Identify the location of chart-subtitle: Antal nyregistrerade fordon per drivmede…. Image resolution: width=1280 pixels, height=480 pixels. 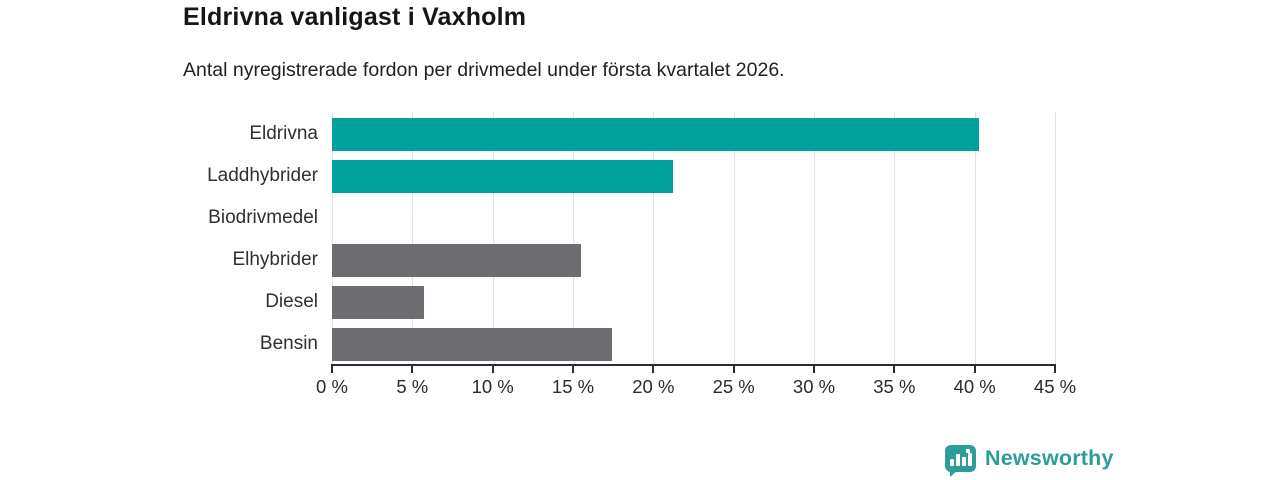
(484, 70).